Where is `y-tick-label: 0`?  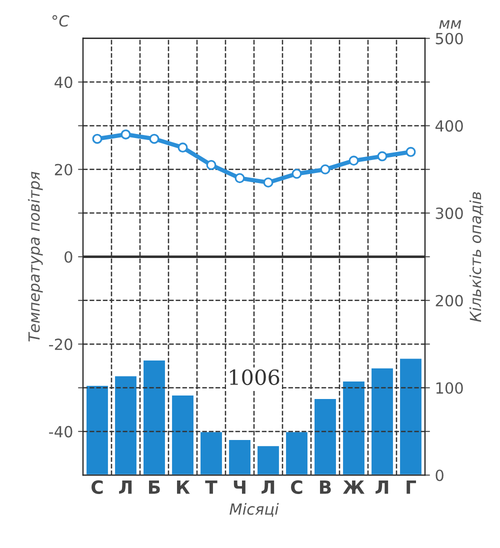 y-tick-label: 0 is located at coordinates (68, 257).